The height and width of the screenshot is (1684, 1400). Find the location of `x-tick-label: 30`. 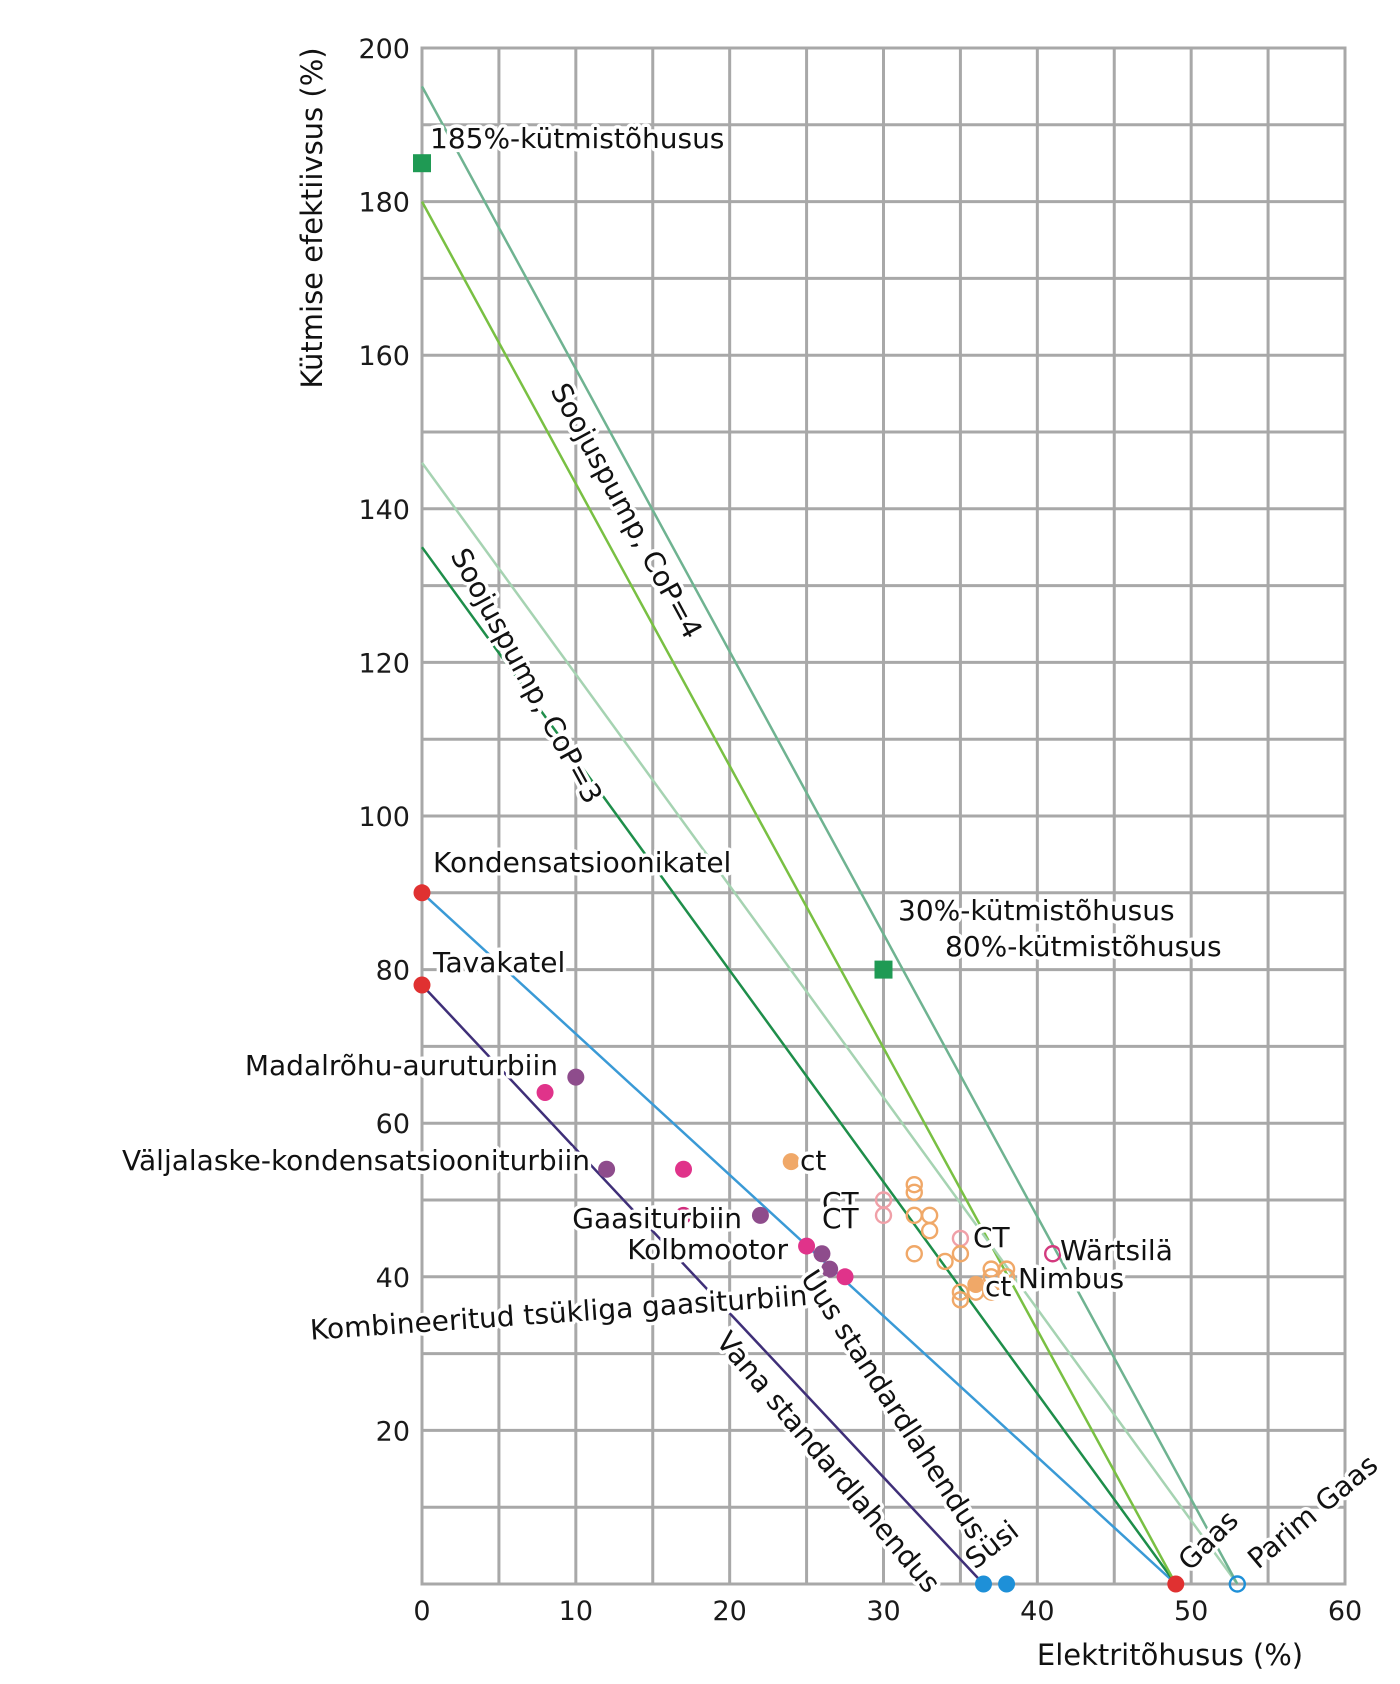

x-tick-label: 30 is located at coordinates (883, 1611).